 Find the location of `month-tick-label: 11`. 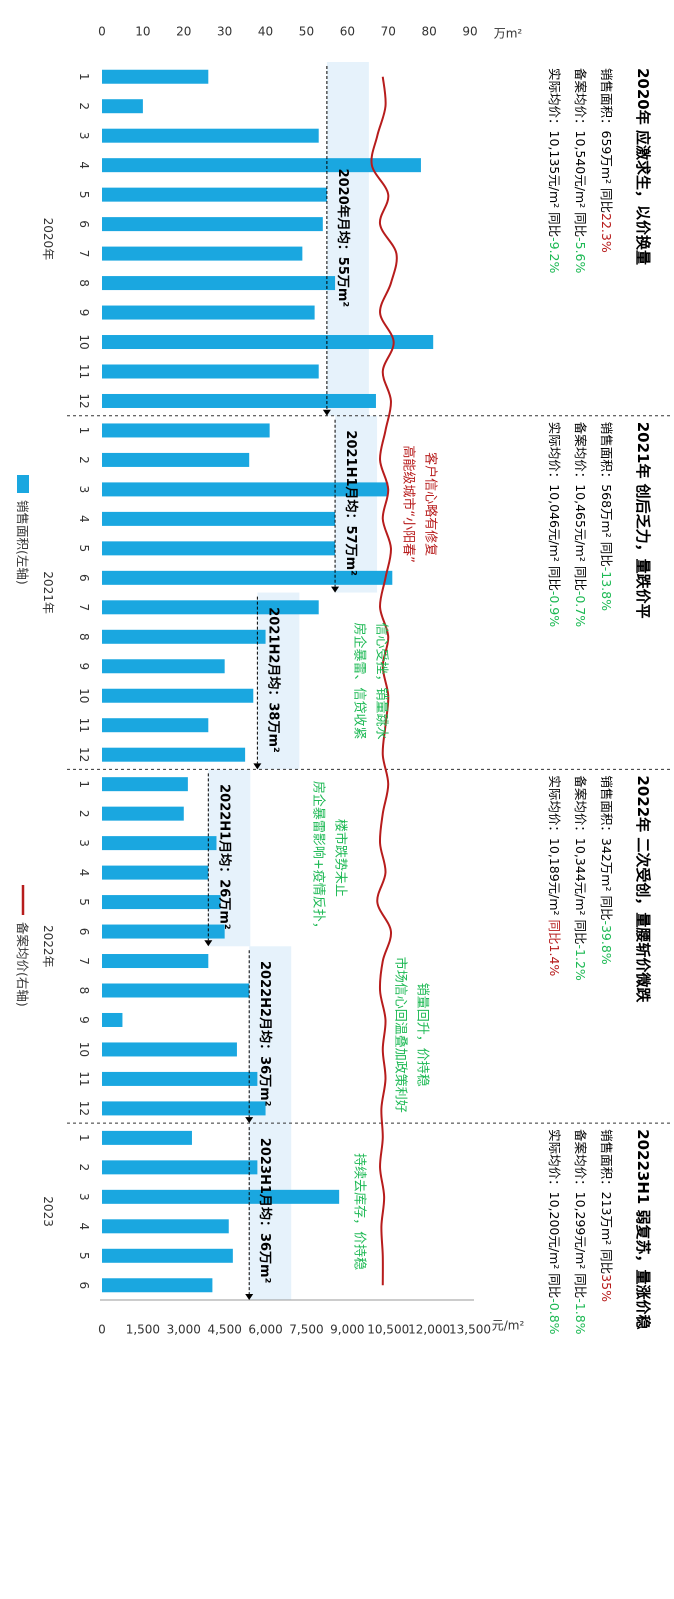

month-tick-label: 11 is located at coordinates (84, 725).